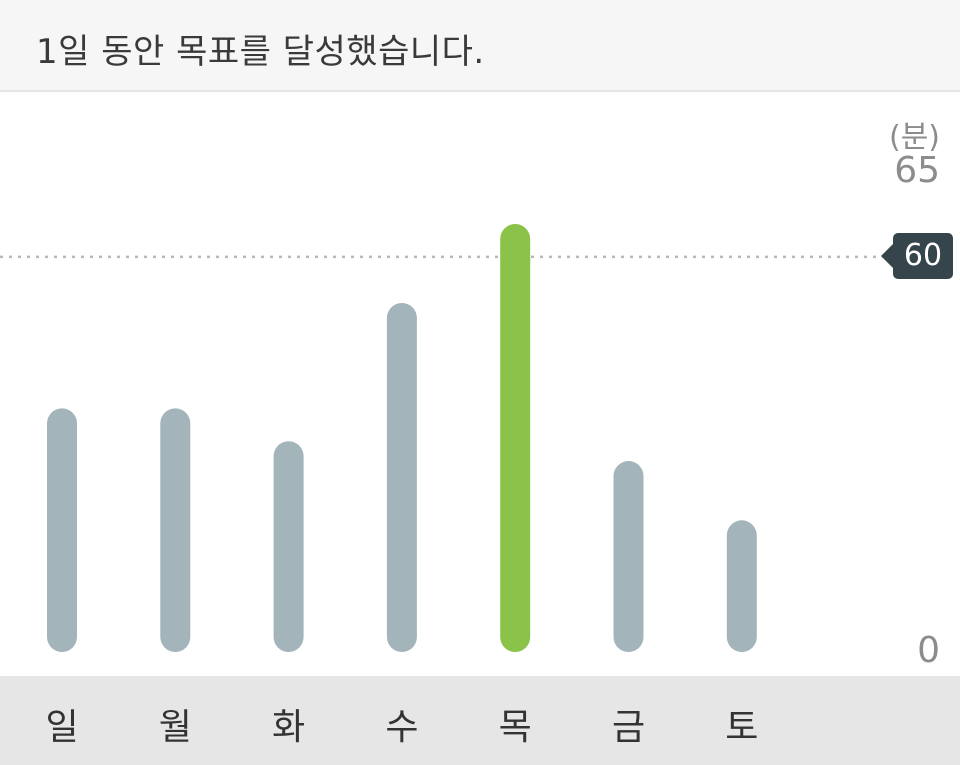 The image size is (960, 765). What do you see at coordinates (742, 727) in the screenshot?
I see `day-label-6: 토` at bounding box center [742, 727].